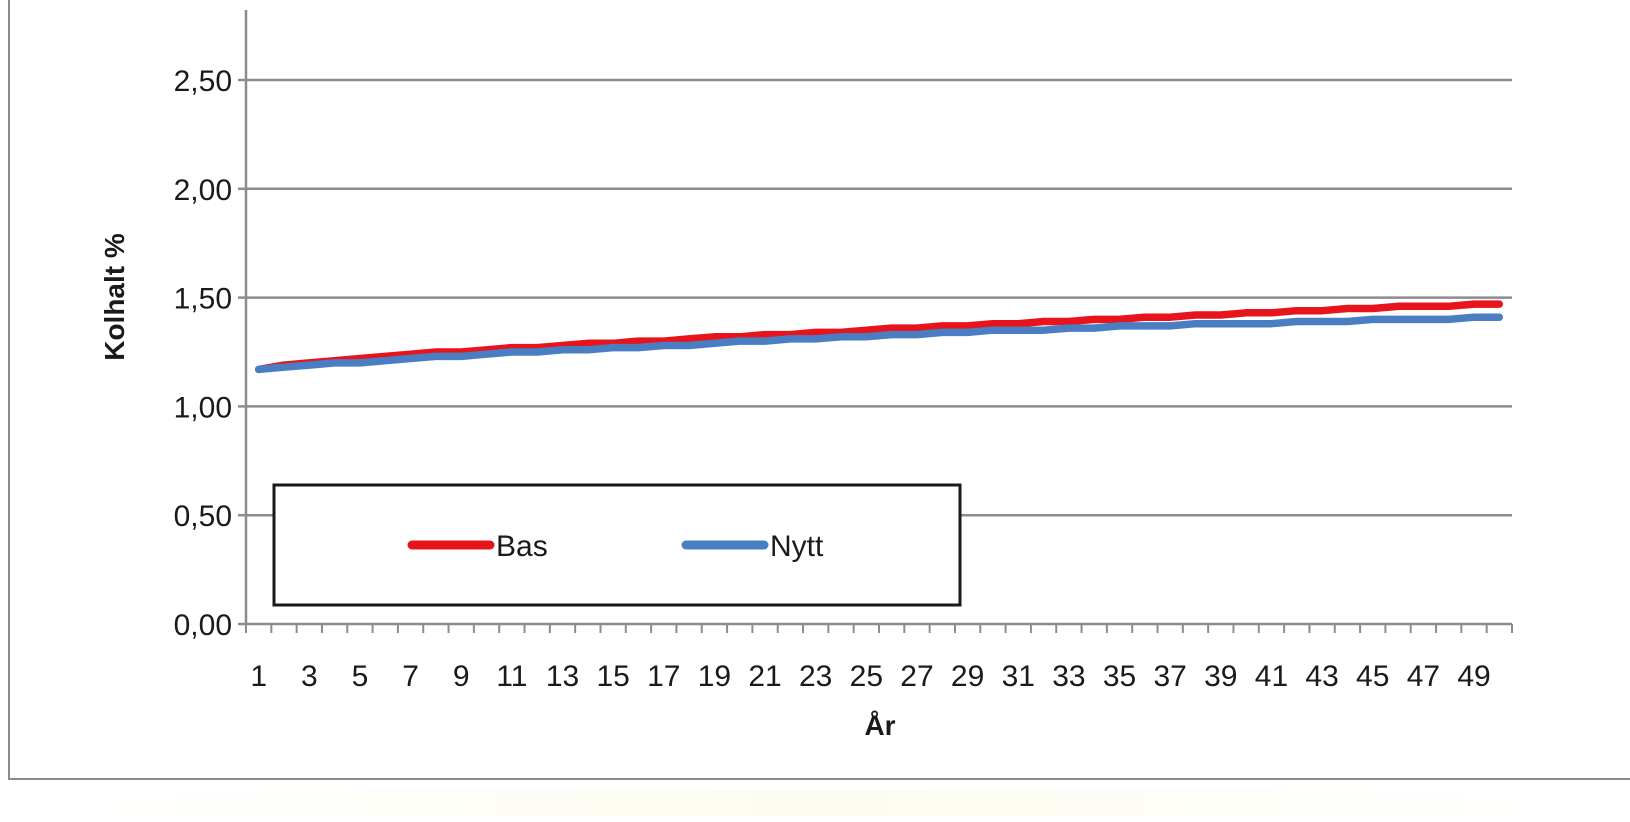 The image size is (1630, 822). I want to click on bottom-shadow-decoration, so click(820, 803).